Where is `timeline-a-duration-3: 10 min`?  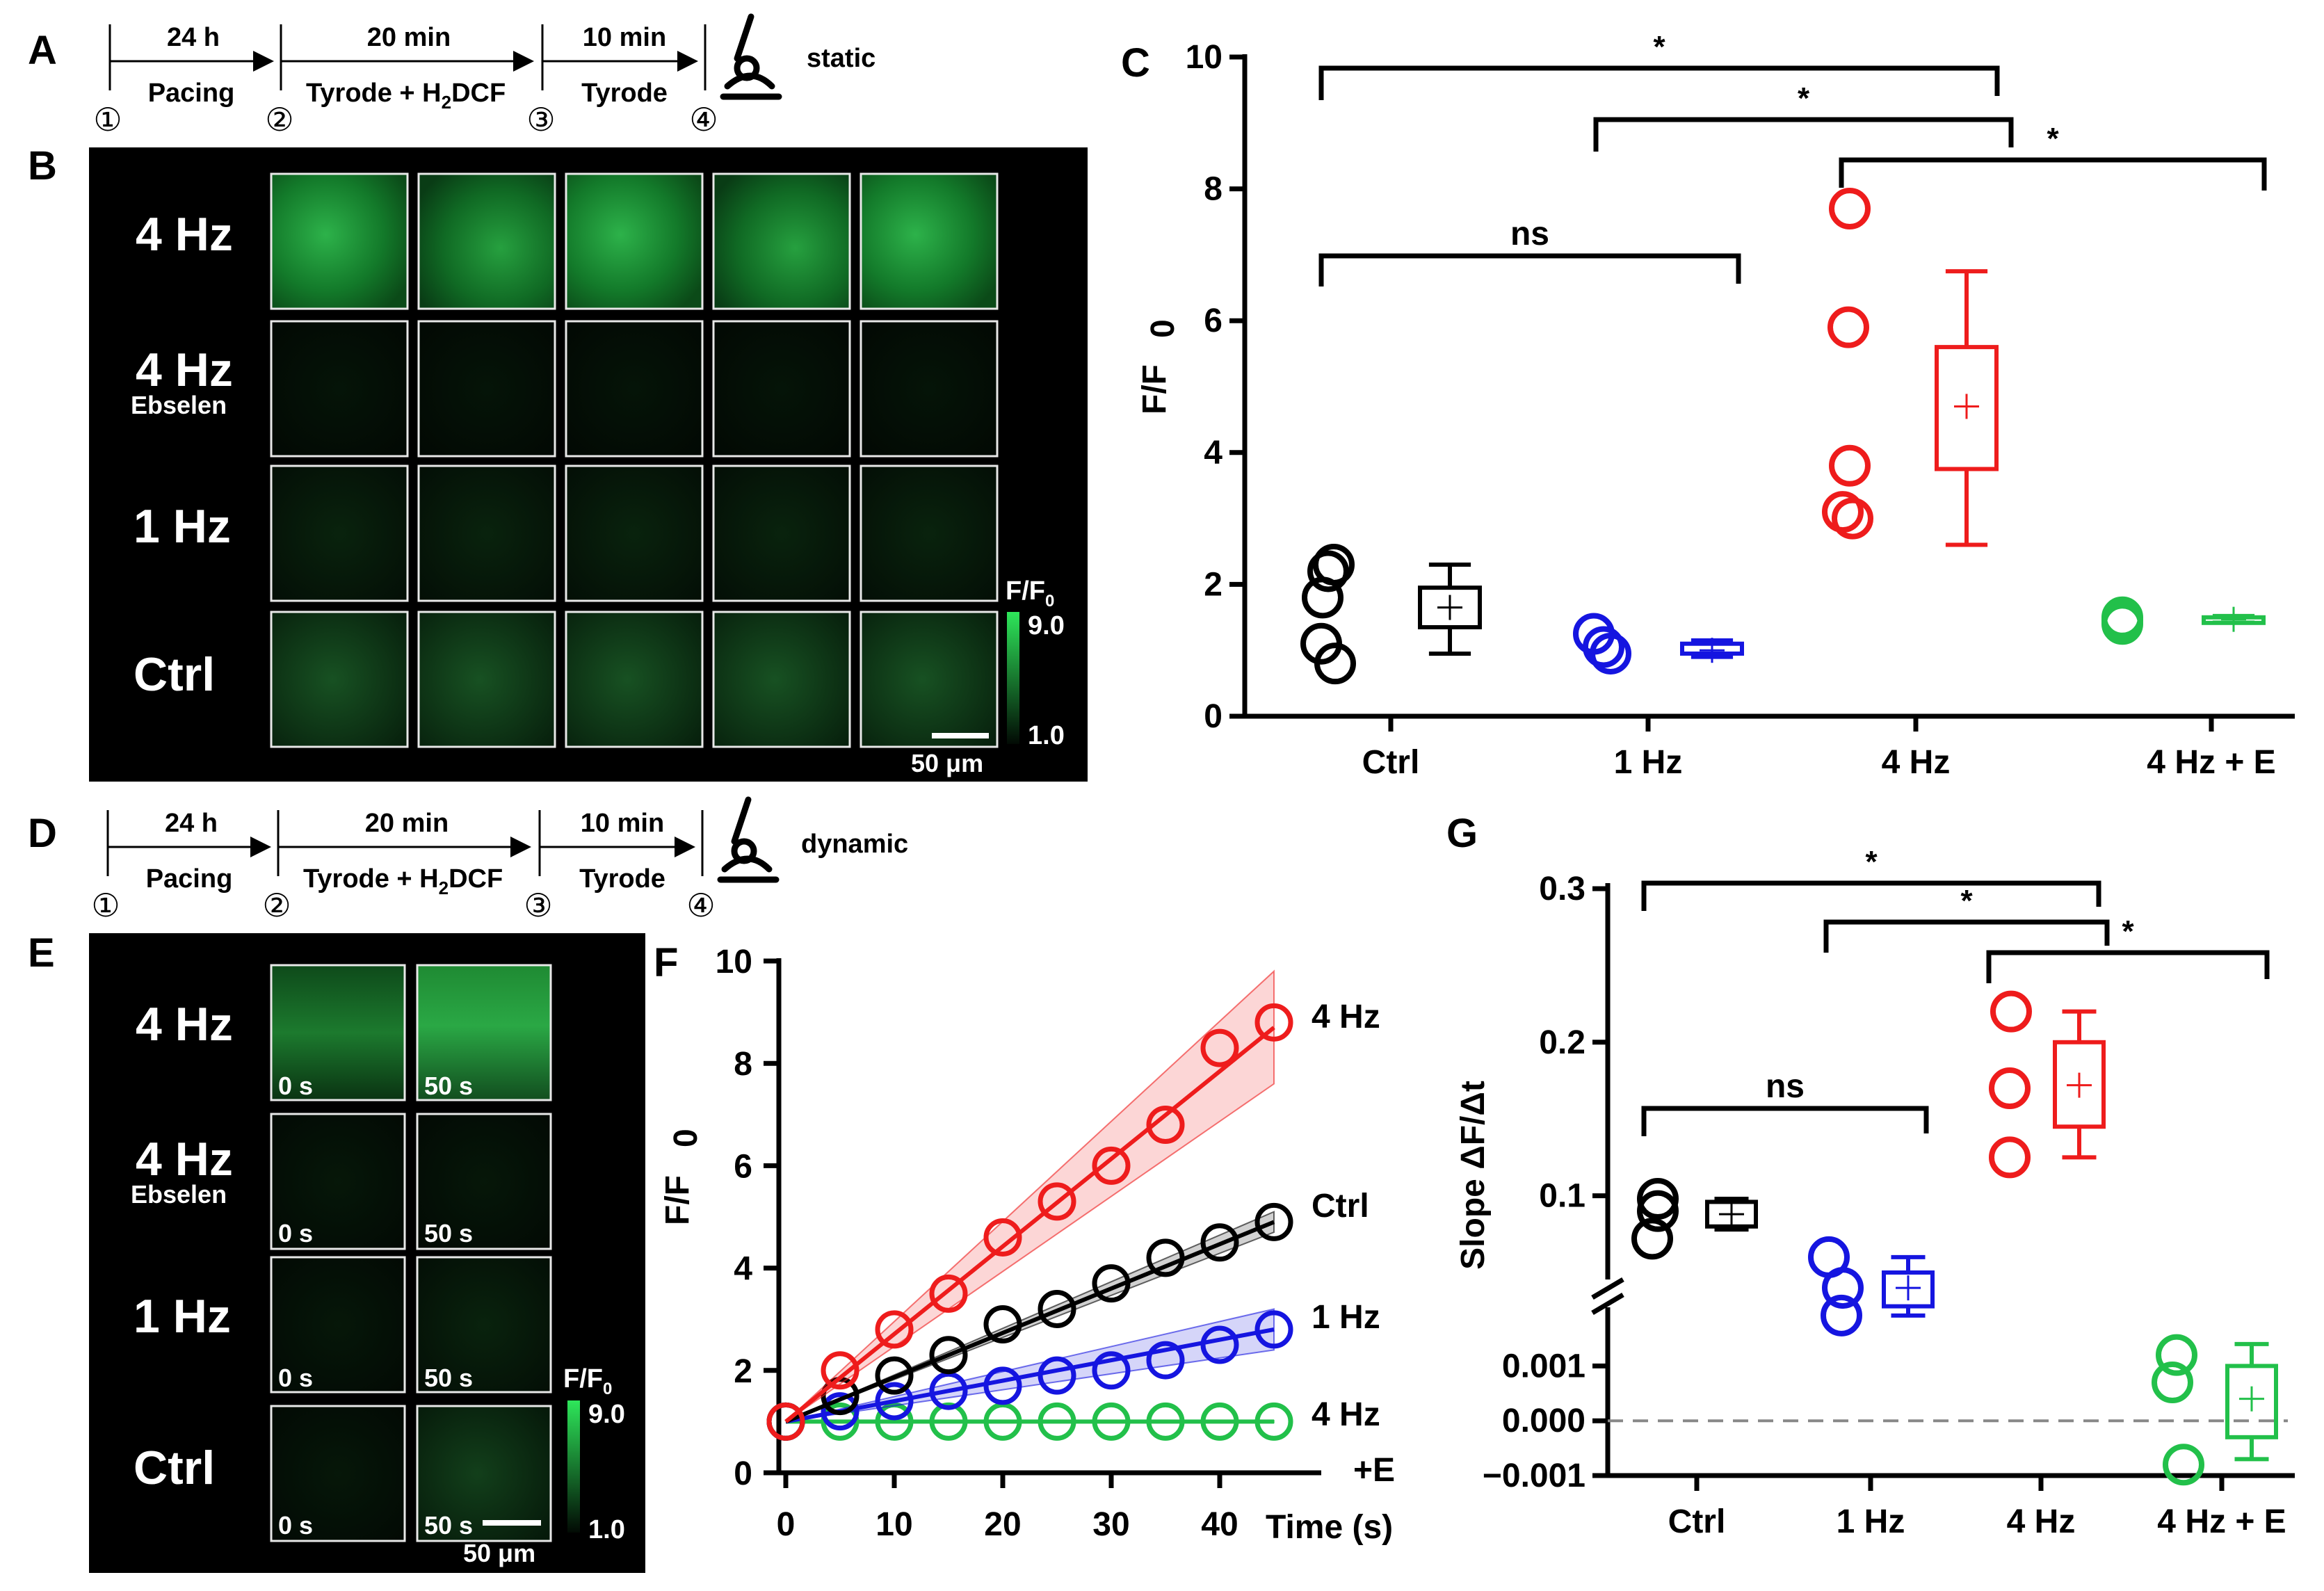 timeline-a-duration-3: 10 min is located at coordinates (624, 37).